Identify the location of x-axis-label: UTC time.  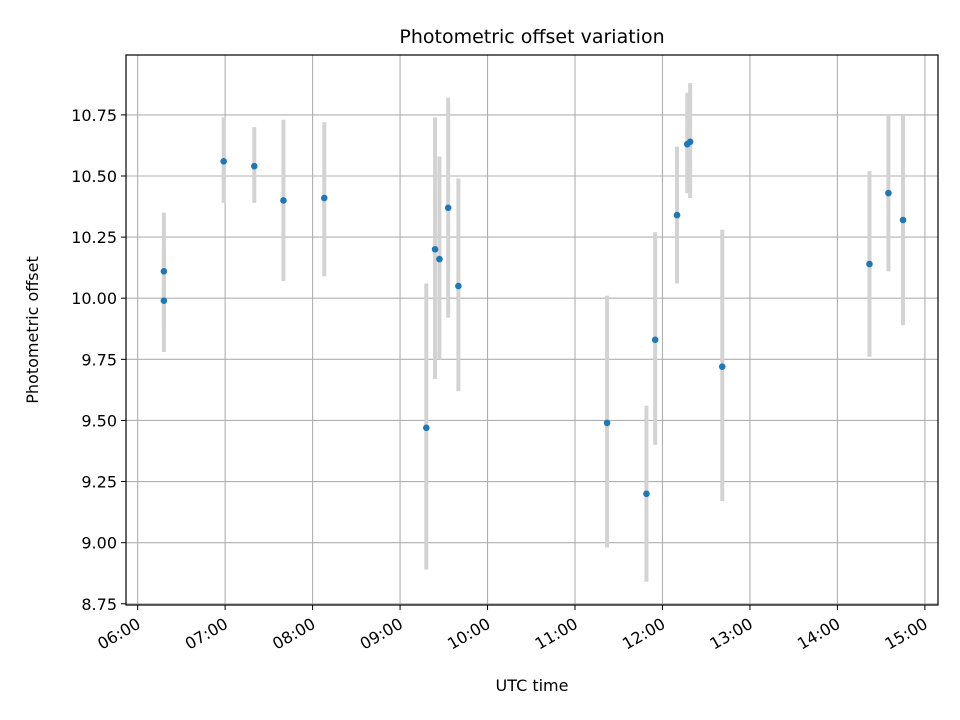
(532, 685).